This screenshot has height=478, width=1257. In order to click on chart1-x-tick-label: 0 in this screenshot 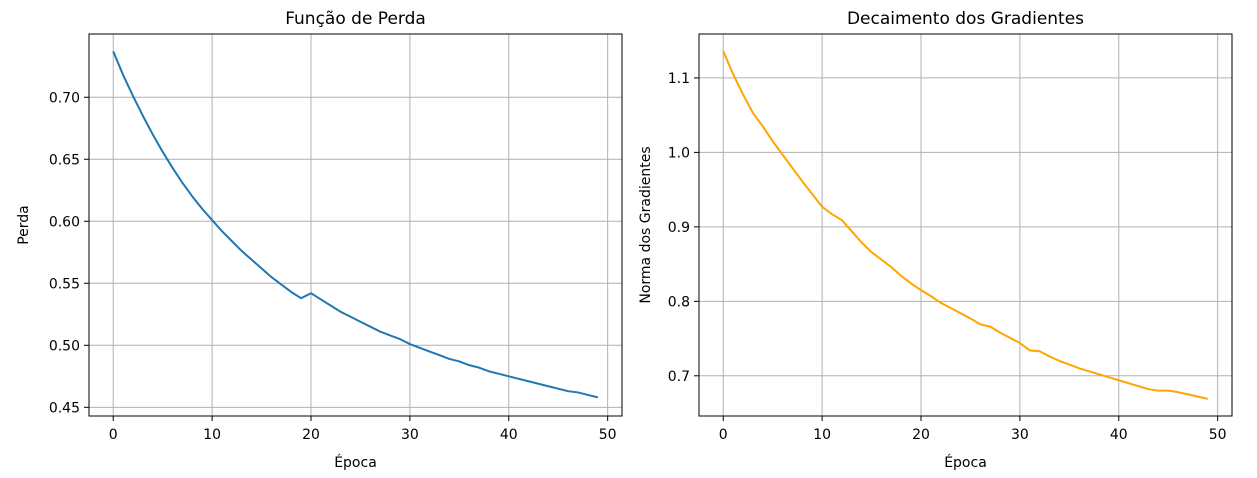, I will do `click(723, 435)`.